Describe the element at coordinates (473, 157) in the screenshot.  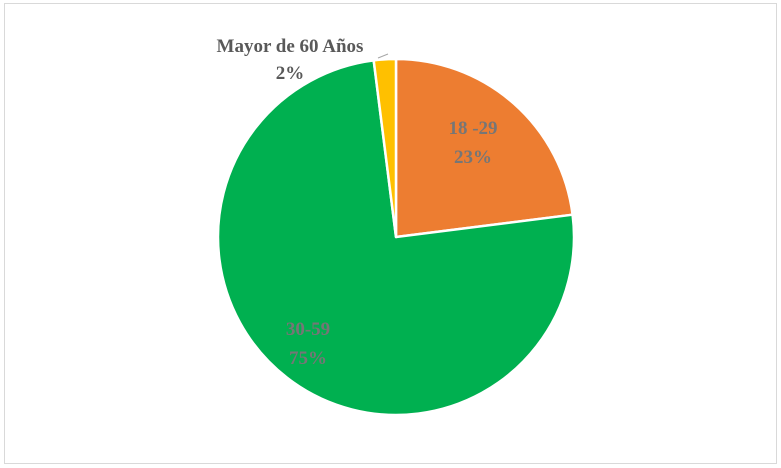
I see `label-18-29-percent: 23%` at that location.